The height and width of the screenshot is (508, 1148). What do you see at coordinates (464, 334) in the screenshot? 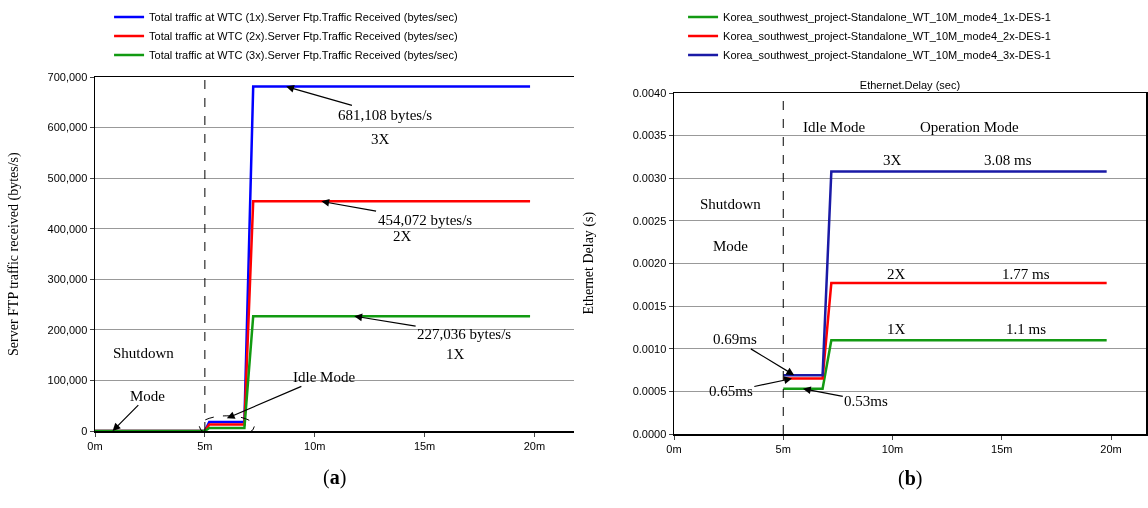
I see `annotation: 227,036 bytes/s` at bounding box center [464, 334].